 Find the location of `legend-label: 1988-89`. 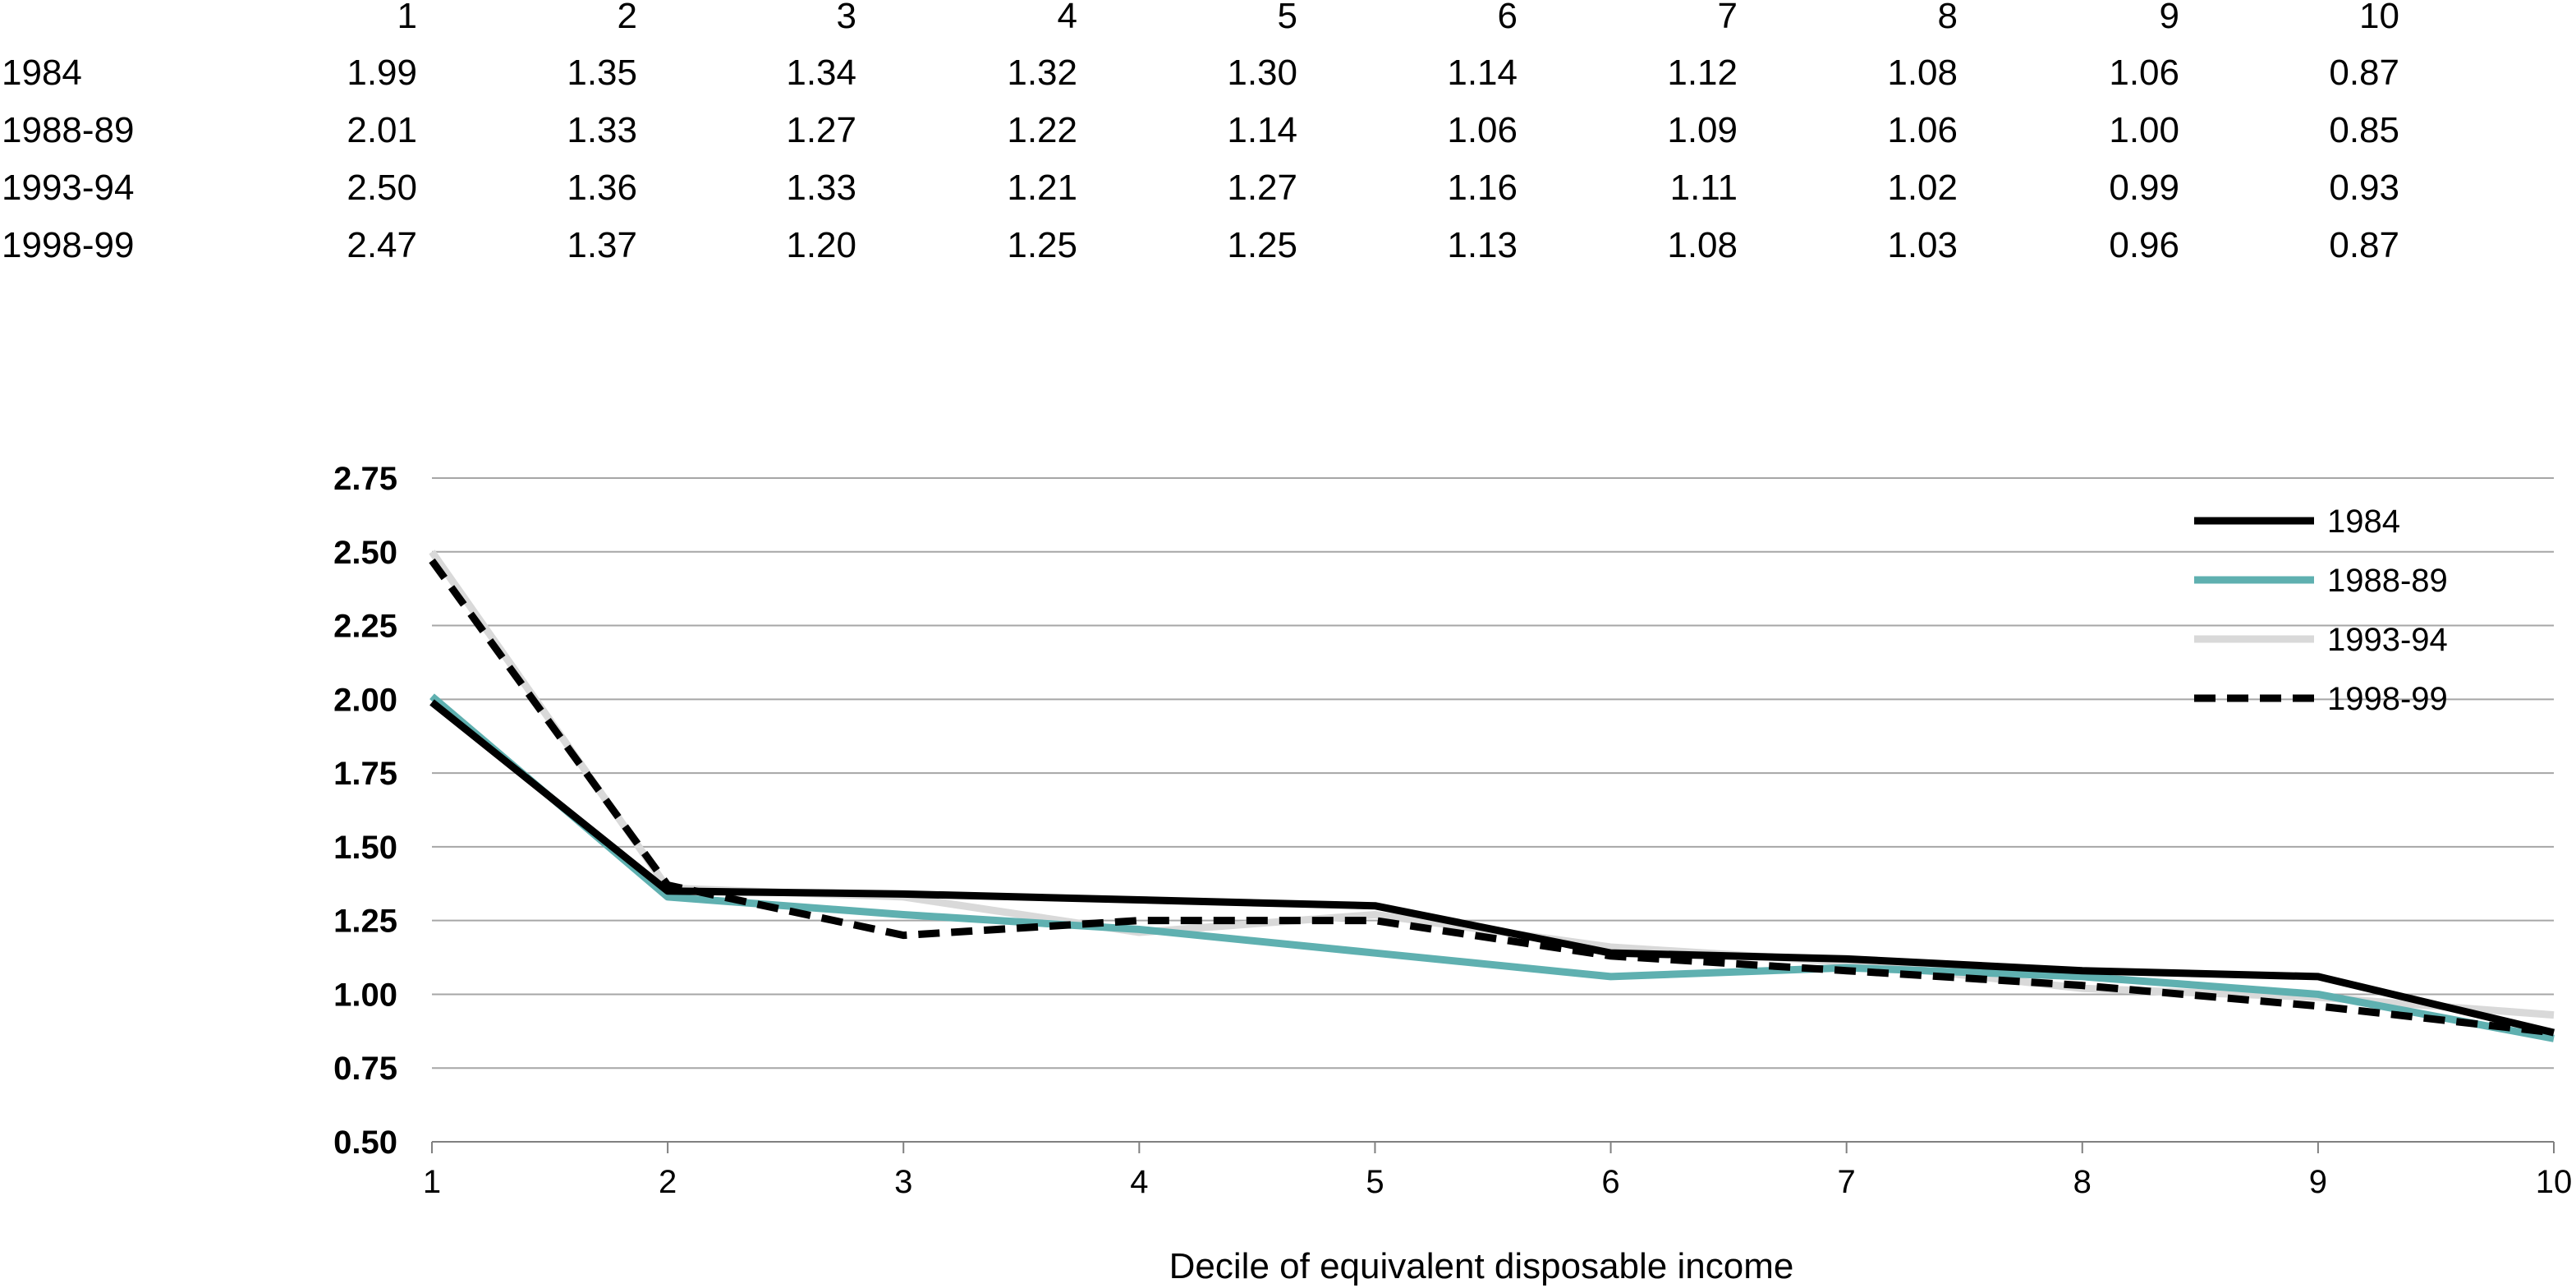

legend-label: 1988-89 is located at coordinates (2387, 581).